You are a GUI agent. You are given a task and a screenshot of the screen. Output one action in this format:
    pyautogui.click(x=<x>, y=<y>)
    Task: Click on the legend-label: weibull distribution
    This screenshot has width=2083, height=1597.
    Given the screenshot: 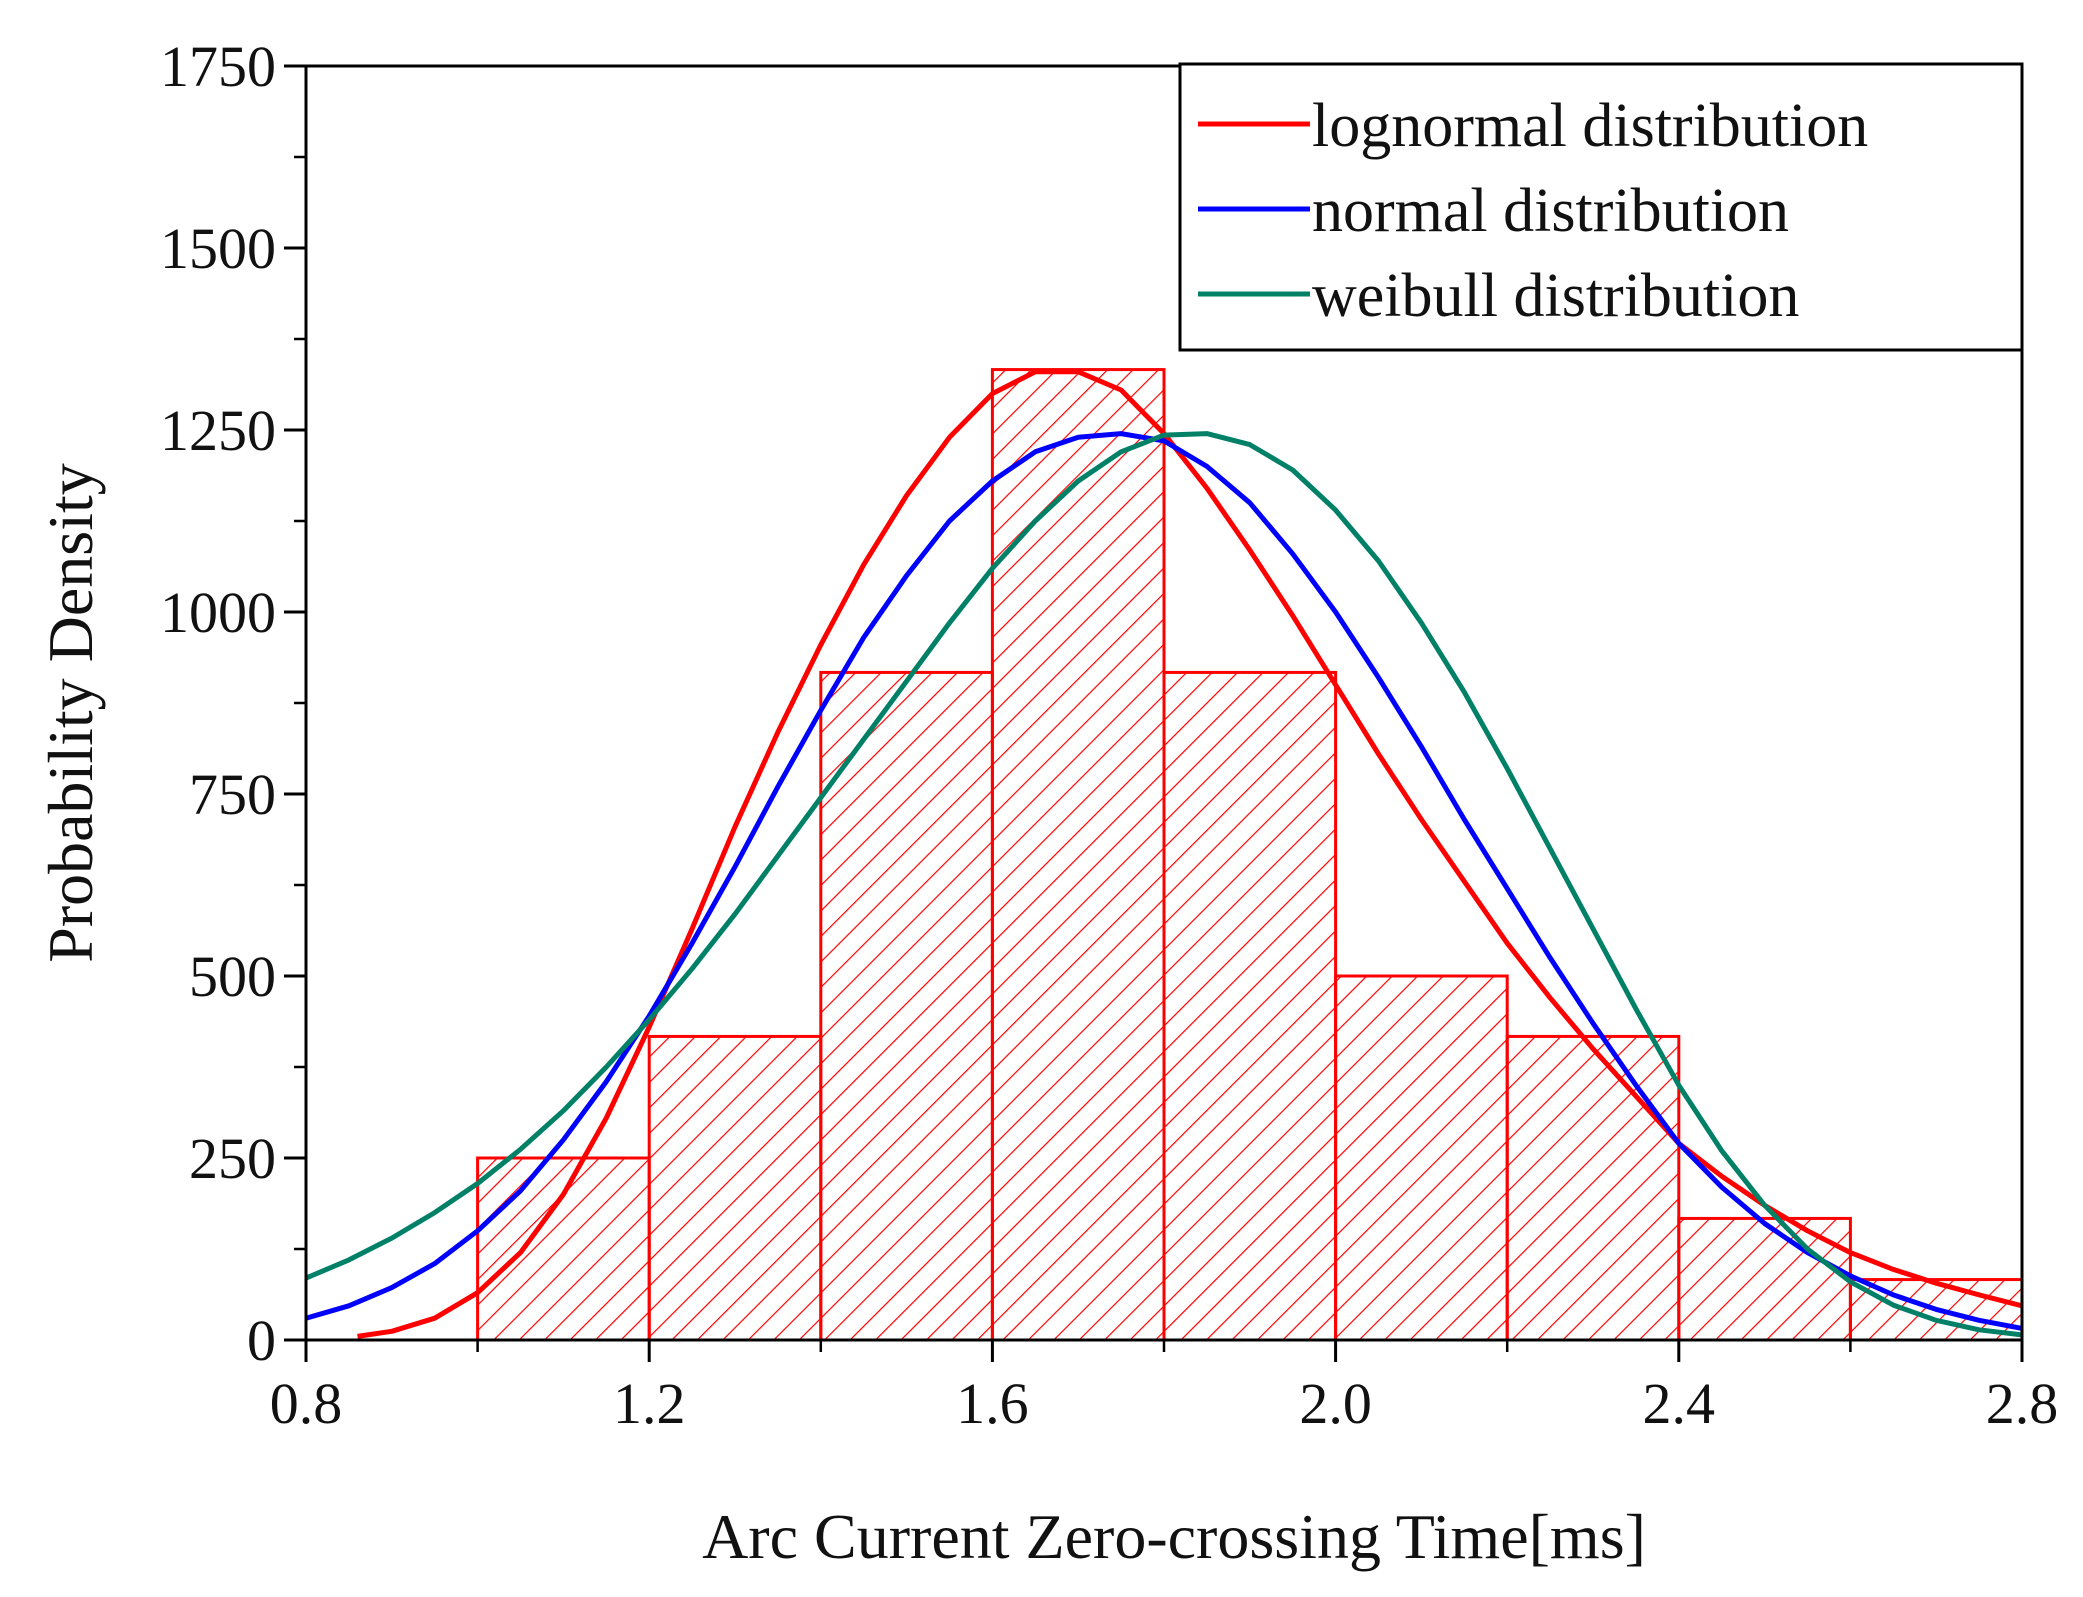 What is the action you would take?
    pyautogui.click(x=1555, y=296)
    